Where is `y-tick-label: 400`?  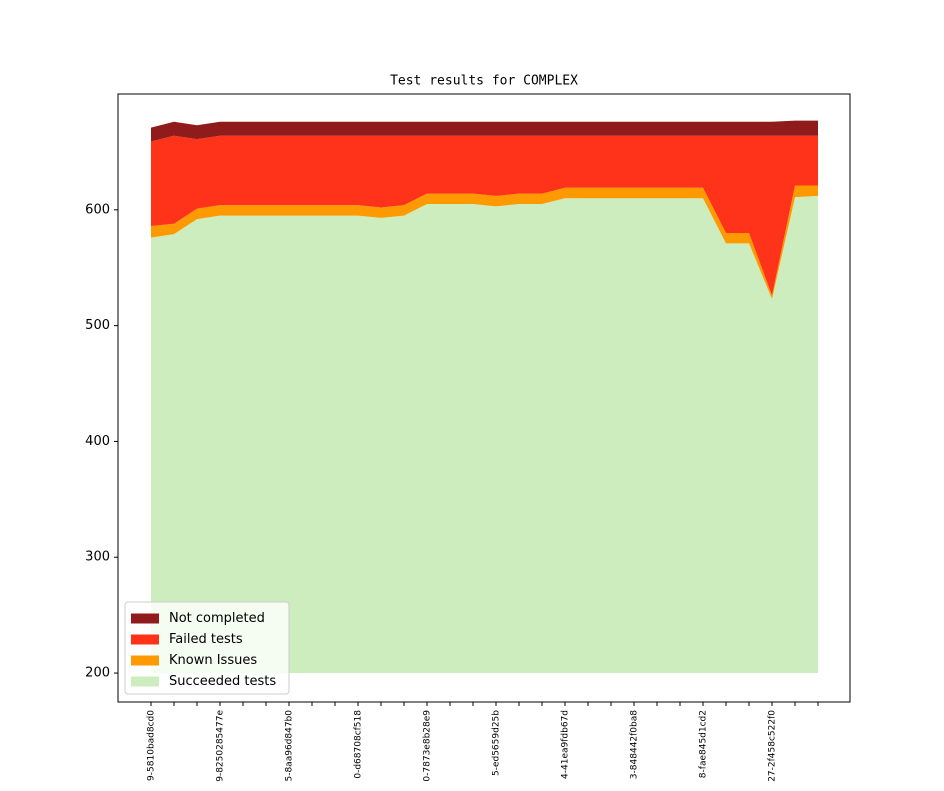
y-tick-label: 400 is located at coordinates (97, 441).